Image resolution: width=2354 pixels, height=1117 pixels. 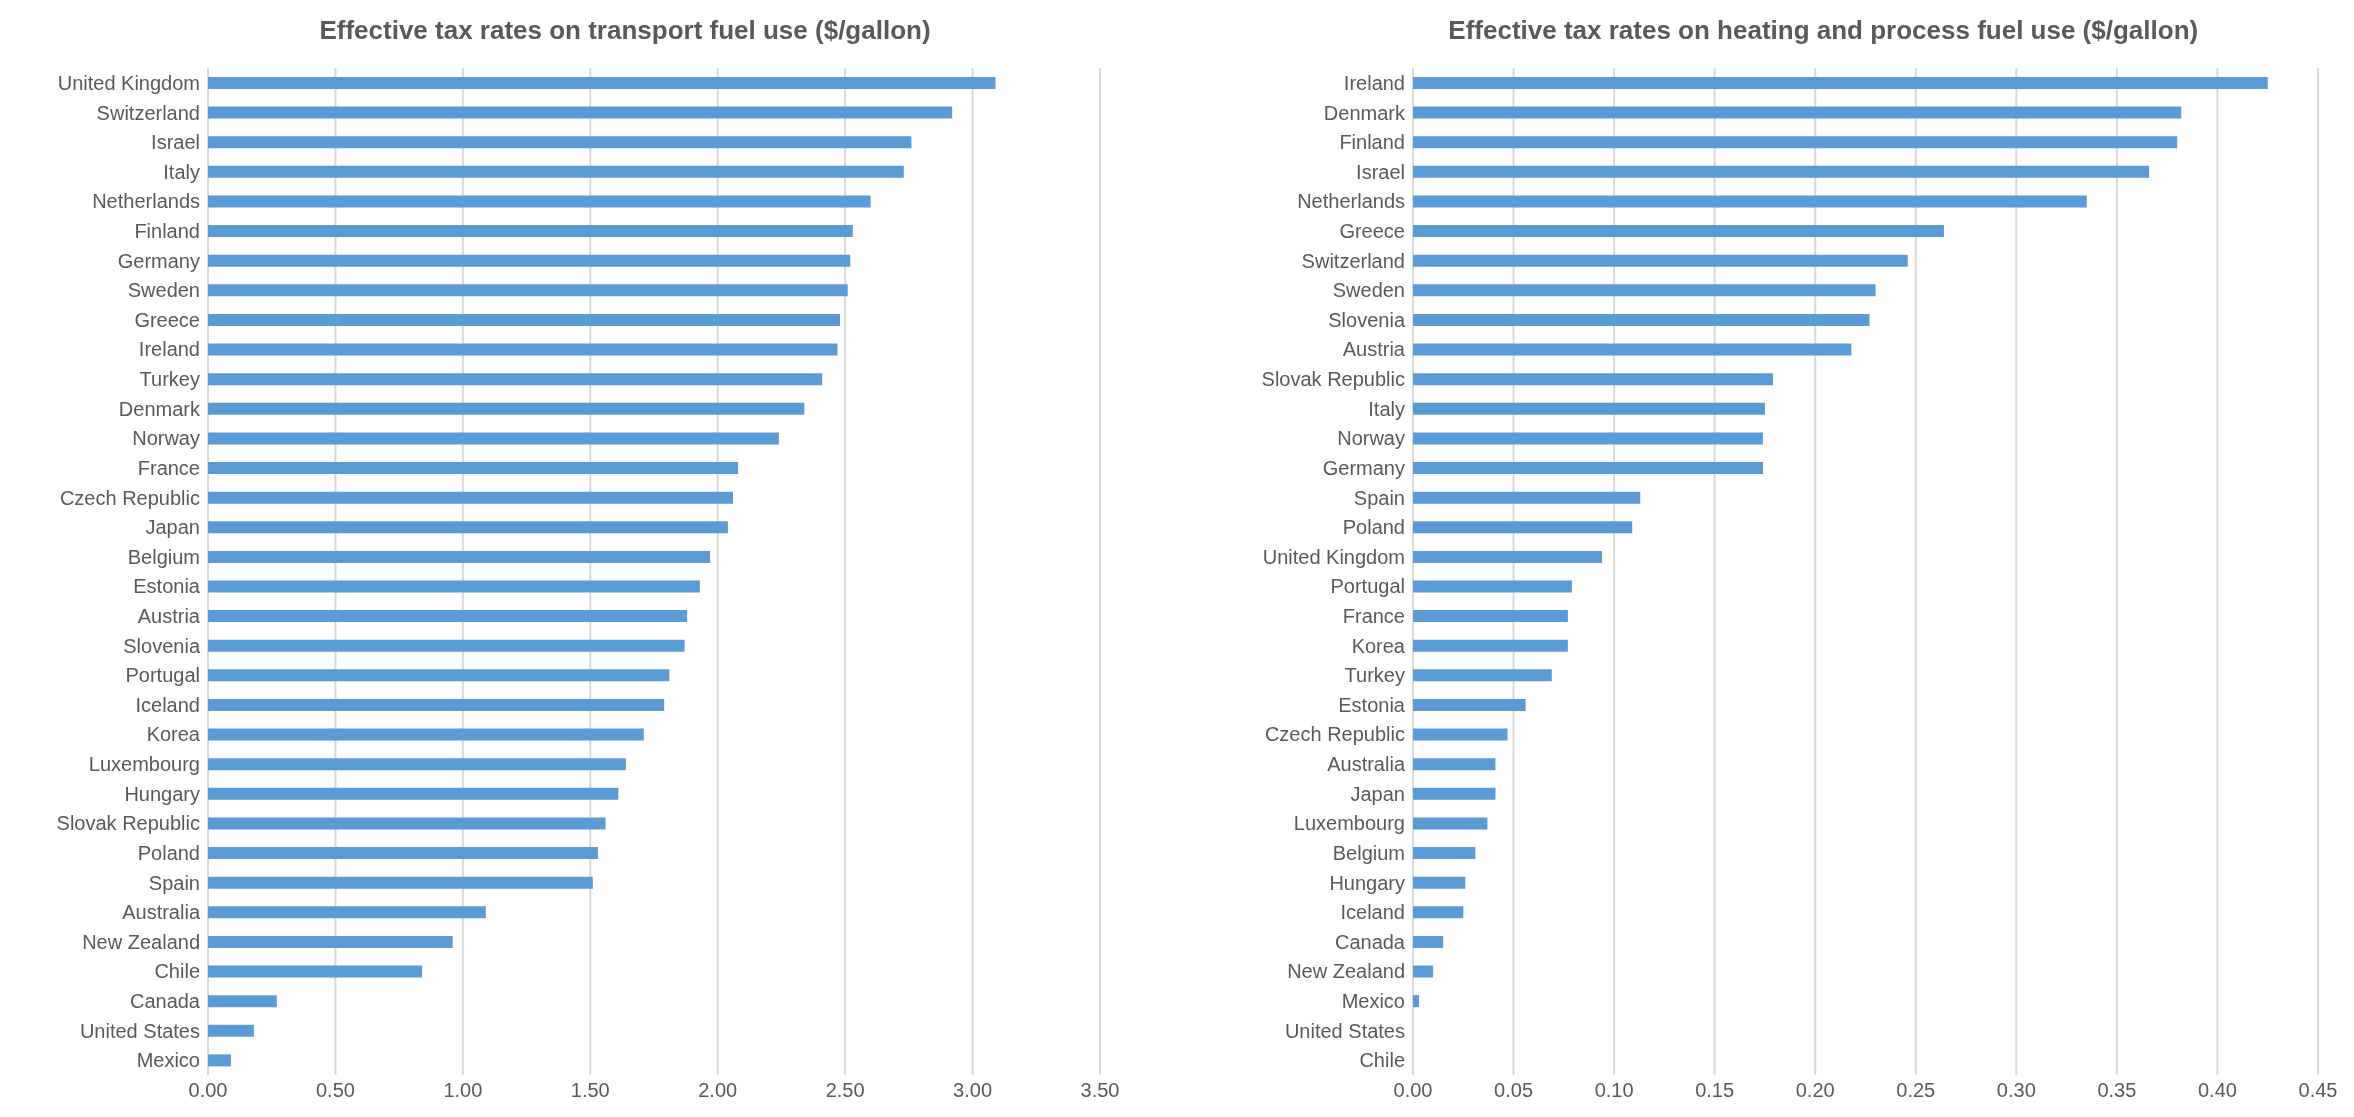 What do you see at coordinates (973, 1090) in the screenshot?
I see `x-tick-label: 3.00` at bounding box center [973, 1090].